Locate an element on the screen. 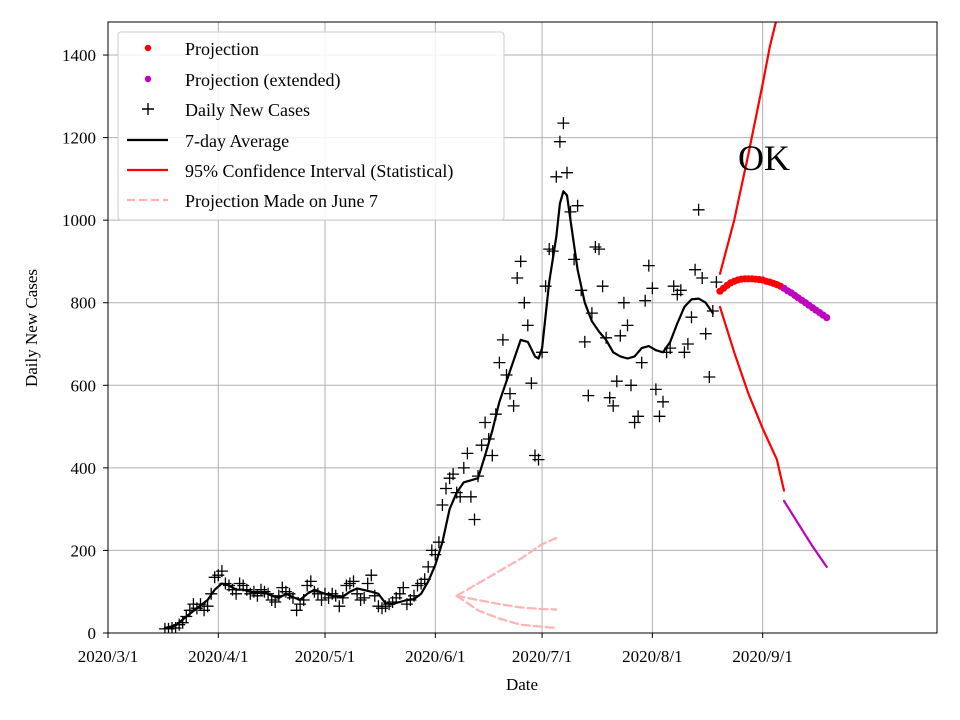 This screenshot has height=720, width=960. legend-label-7-day-average: 7-day Average is located at coordinates (237, 141).